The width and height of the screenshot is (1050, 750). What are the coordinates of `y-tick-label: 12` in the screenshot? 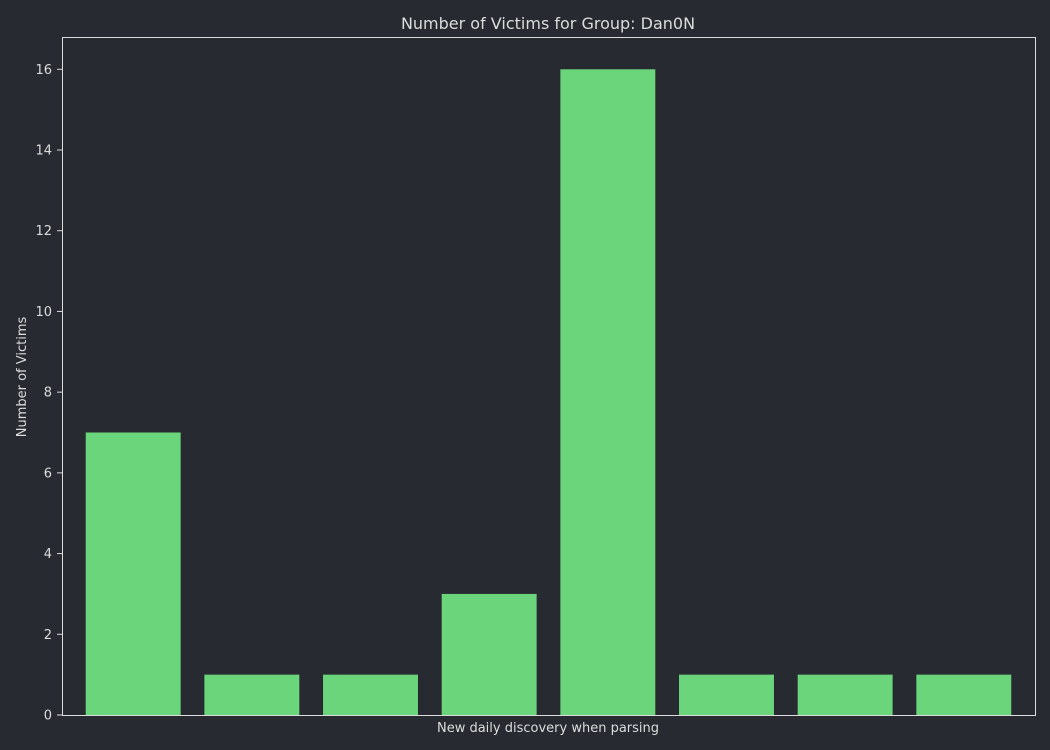 It's located at (43, 231).